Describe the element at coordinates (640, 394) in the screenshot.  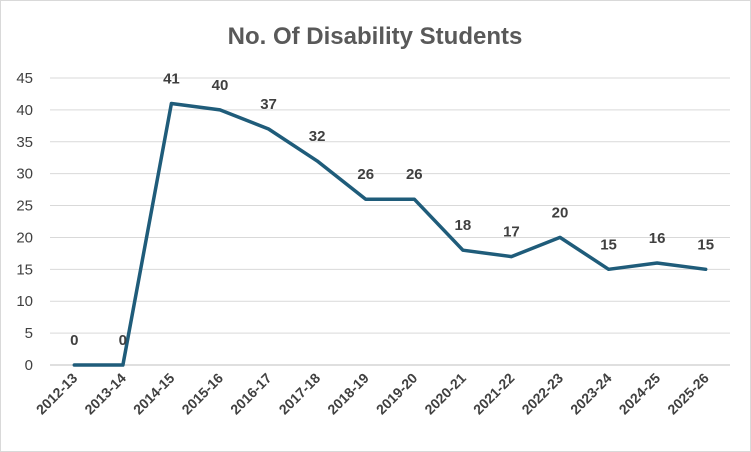
I see `x-tick-label: 2024-25` at that location.